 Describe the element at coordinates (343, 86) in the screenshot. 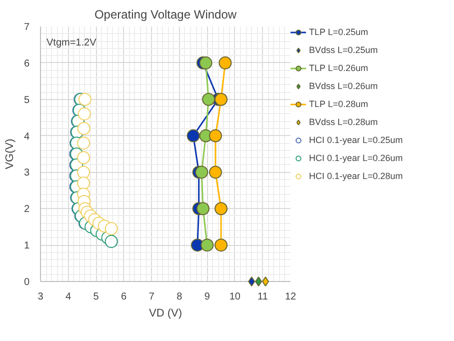

I see `legend-label: BVdss L=0.26um` at that location.